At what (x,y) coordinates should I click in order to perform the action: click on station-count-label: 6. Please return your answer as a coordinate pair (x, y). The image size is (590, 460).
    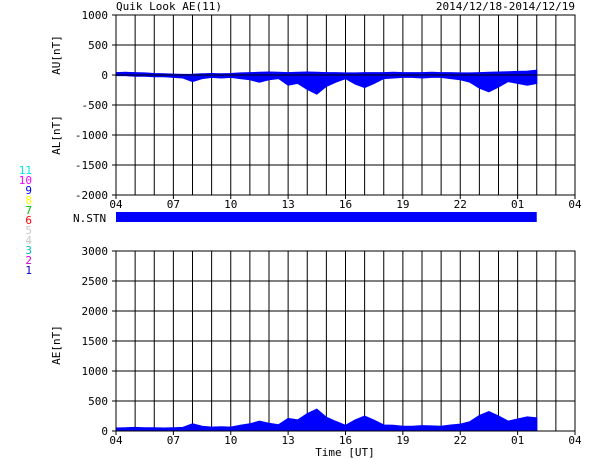
    Looking at the image, I should click on (28, 220).